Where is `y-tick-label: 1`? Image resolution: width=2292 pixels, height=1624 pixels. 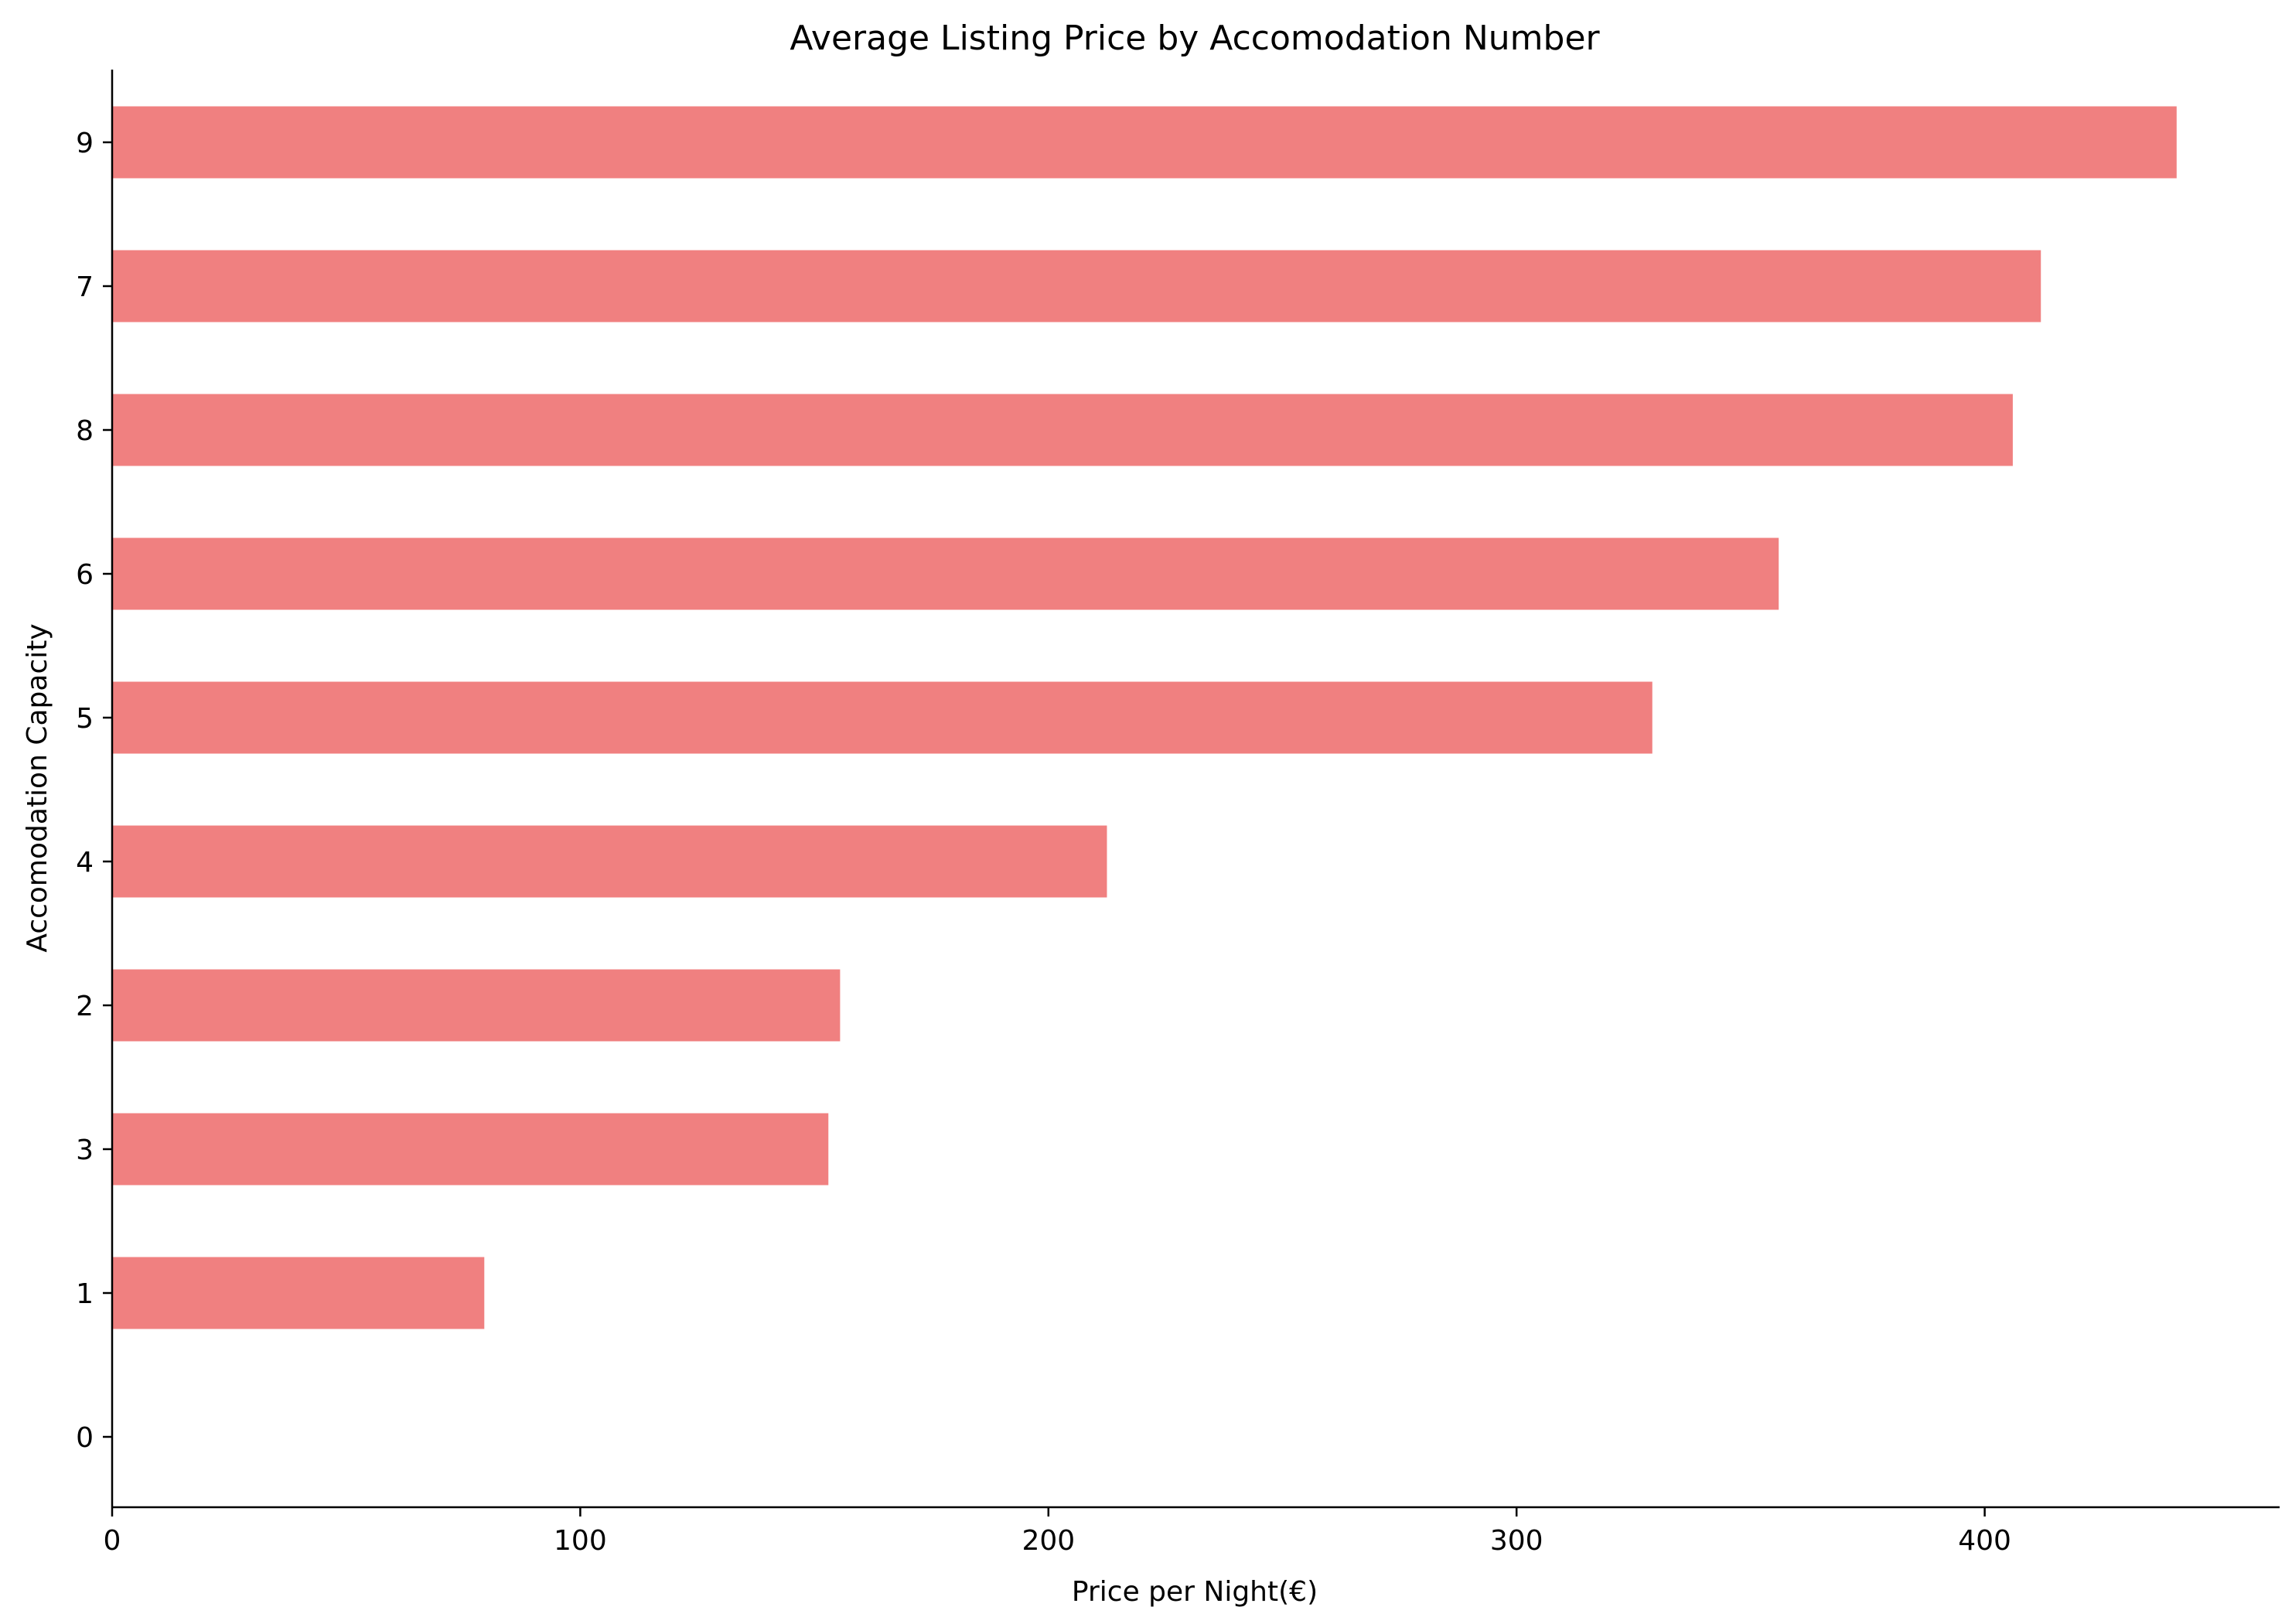
y-tick-label: 1 is located at coordinates (85, 1294).